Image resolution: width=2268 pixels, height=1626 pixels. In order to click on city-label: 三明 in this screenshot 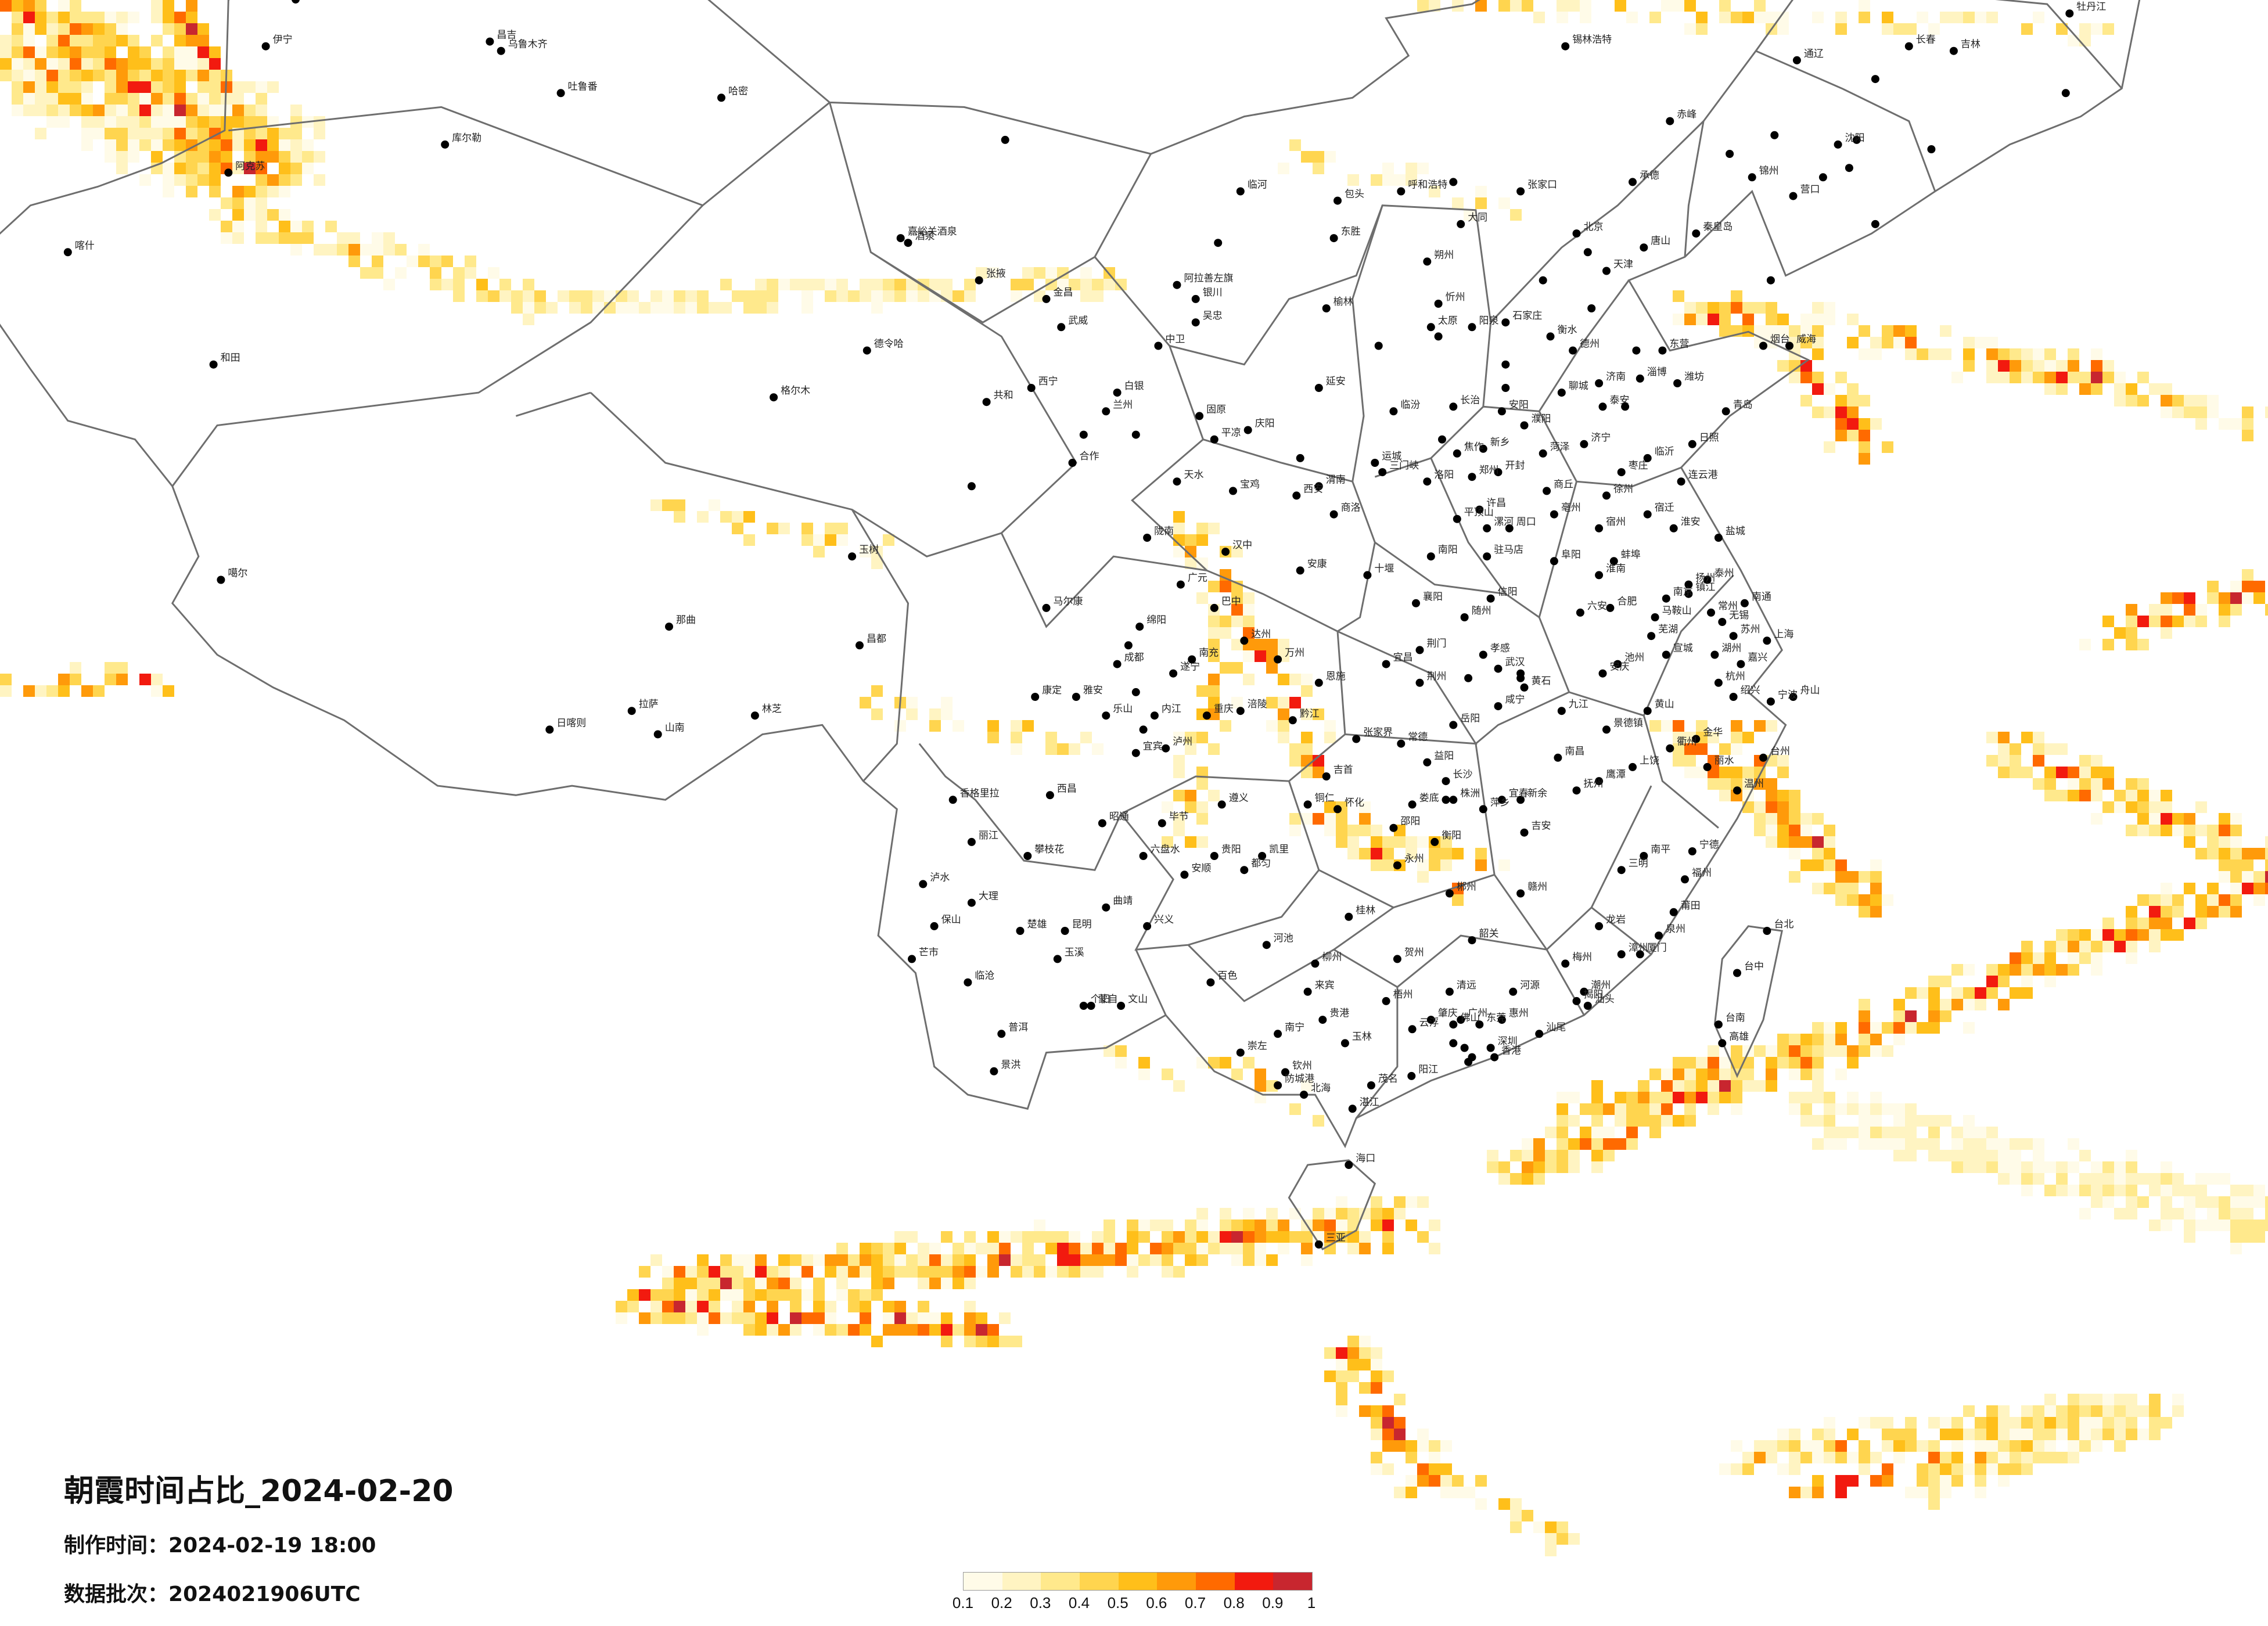, I will do `click(1638, 864)`.